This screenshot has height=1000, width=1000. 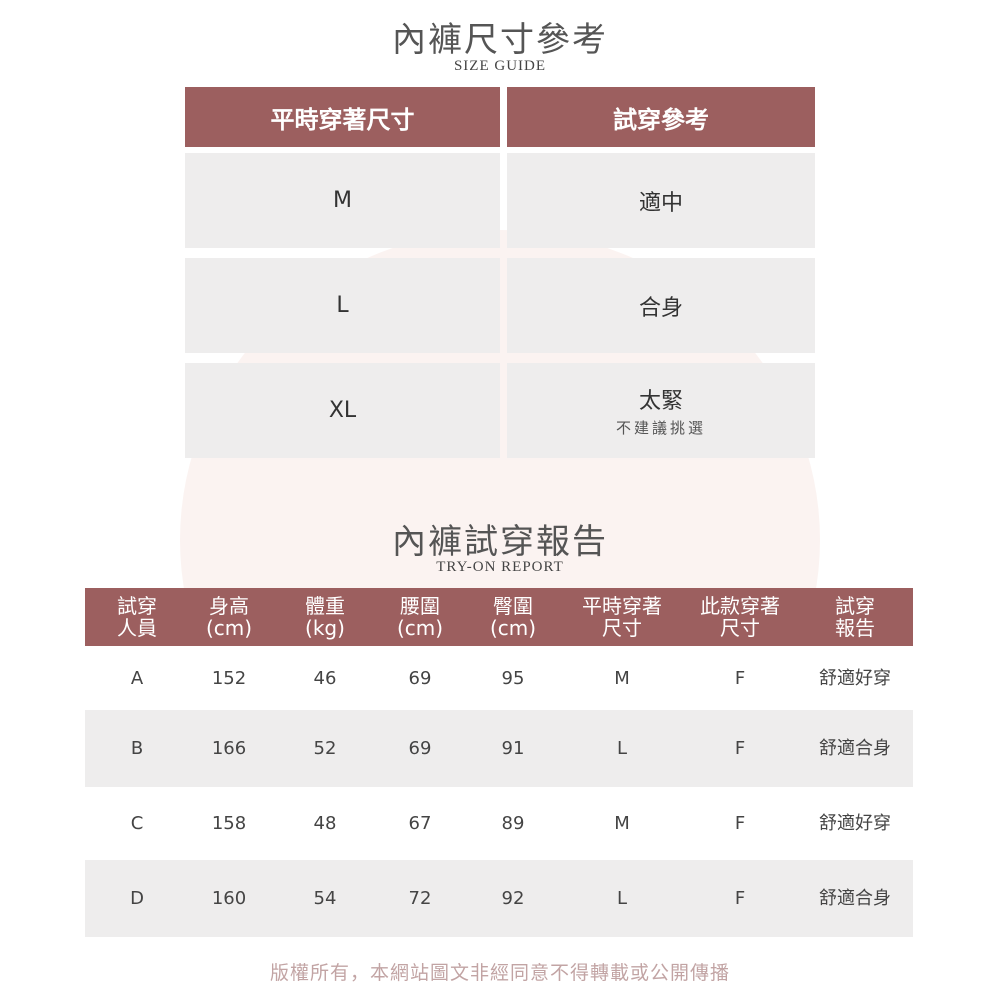 I want to click on table-cell: 54, so click(x=325, y=898).